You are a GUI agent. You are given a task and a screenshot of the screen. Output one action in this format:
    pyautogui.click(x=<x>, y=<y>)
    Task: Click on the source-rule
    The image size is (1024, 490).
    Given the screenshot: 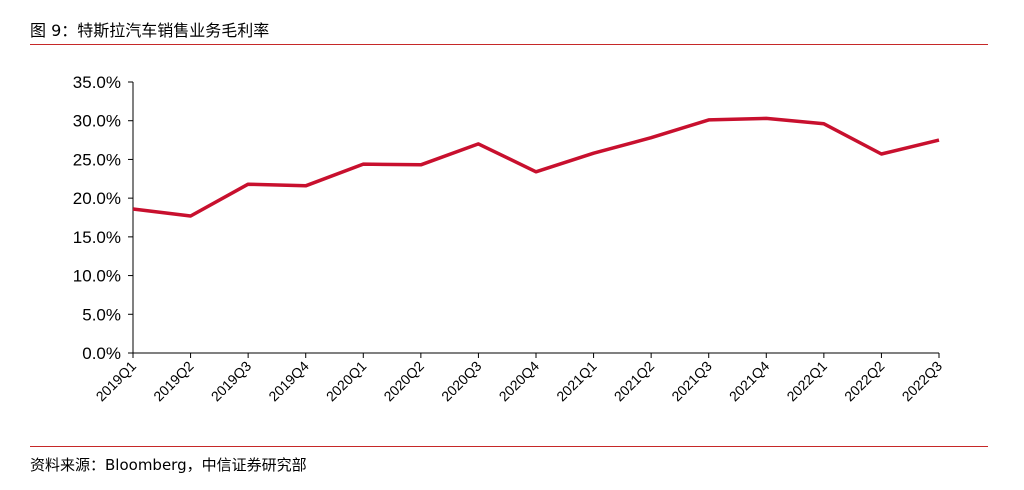 What is the action you would take?
    pyautogui.click(x=509, y=446)
    